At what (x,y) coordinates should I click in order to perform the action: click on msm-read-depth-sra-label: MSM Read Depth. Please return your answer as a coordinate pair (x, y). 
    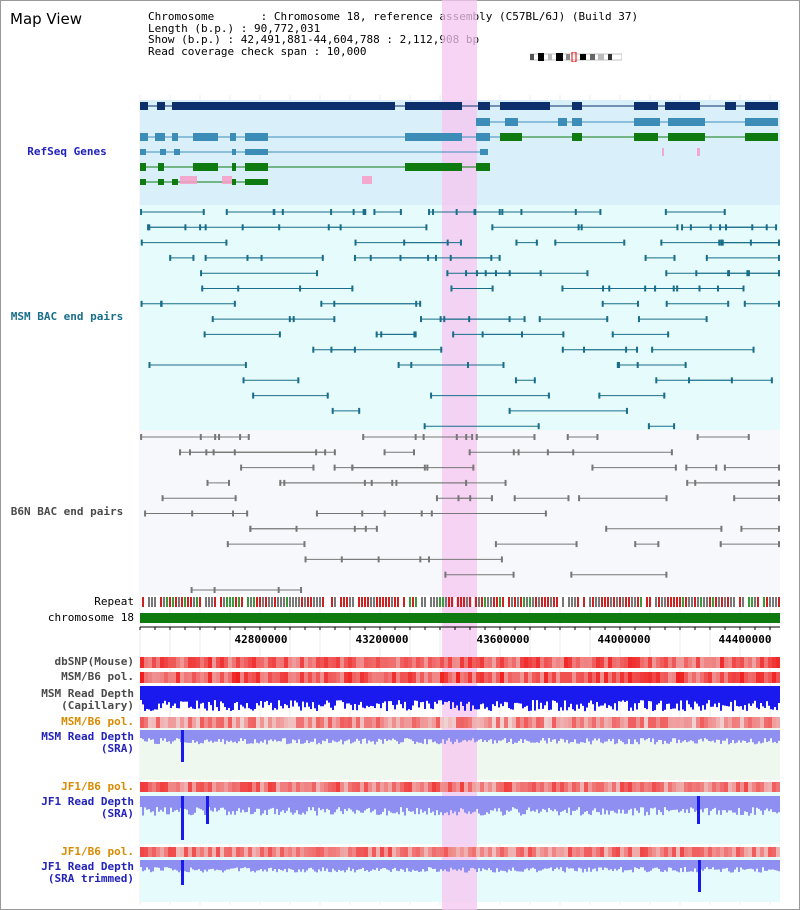
    Looking at the image, I should click on (87, 736).